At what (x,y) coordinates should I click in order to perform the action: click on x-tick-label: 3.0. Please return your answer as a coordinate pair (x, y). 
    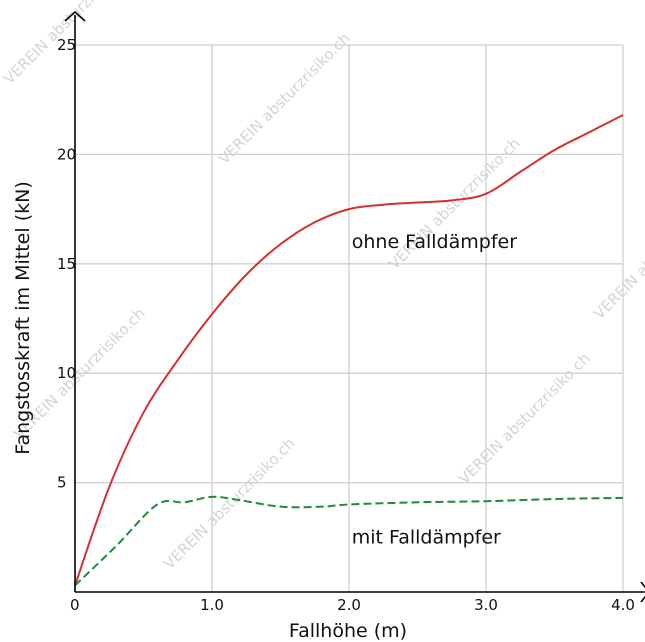
    Looking at the image, I should click on (486, 605).